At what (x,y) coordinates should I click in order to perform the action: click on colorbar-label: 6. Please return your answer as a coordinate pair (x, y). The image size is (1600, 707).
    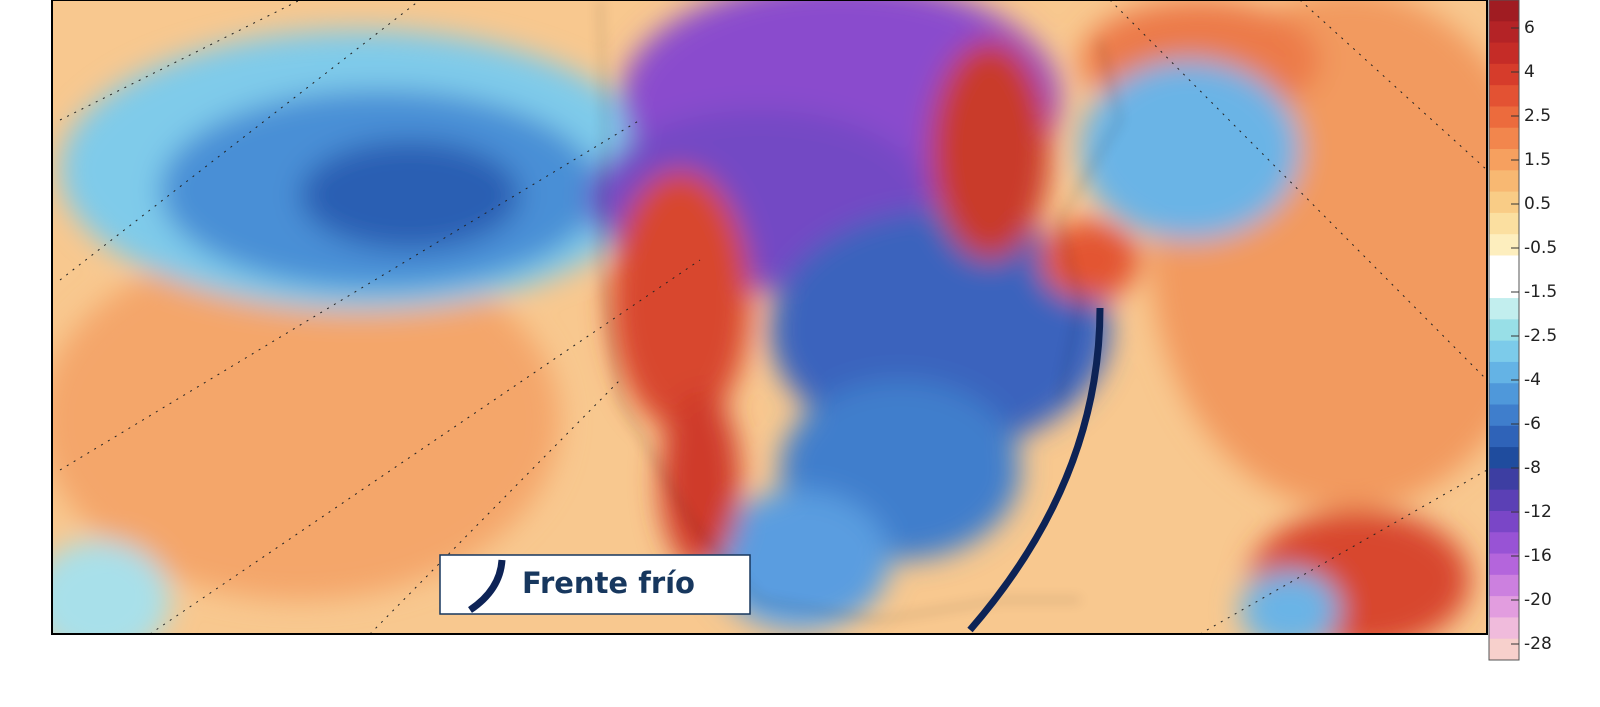
    Looking at the image, I should click on (1529, 28).